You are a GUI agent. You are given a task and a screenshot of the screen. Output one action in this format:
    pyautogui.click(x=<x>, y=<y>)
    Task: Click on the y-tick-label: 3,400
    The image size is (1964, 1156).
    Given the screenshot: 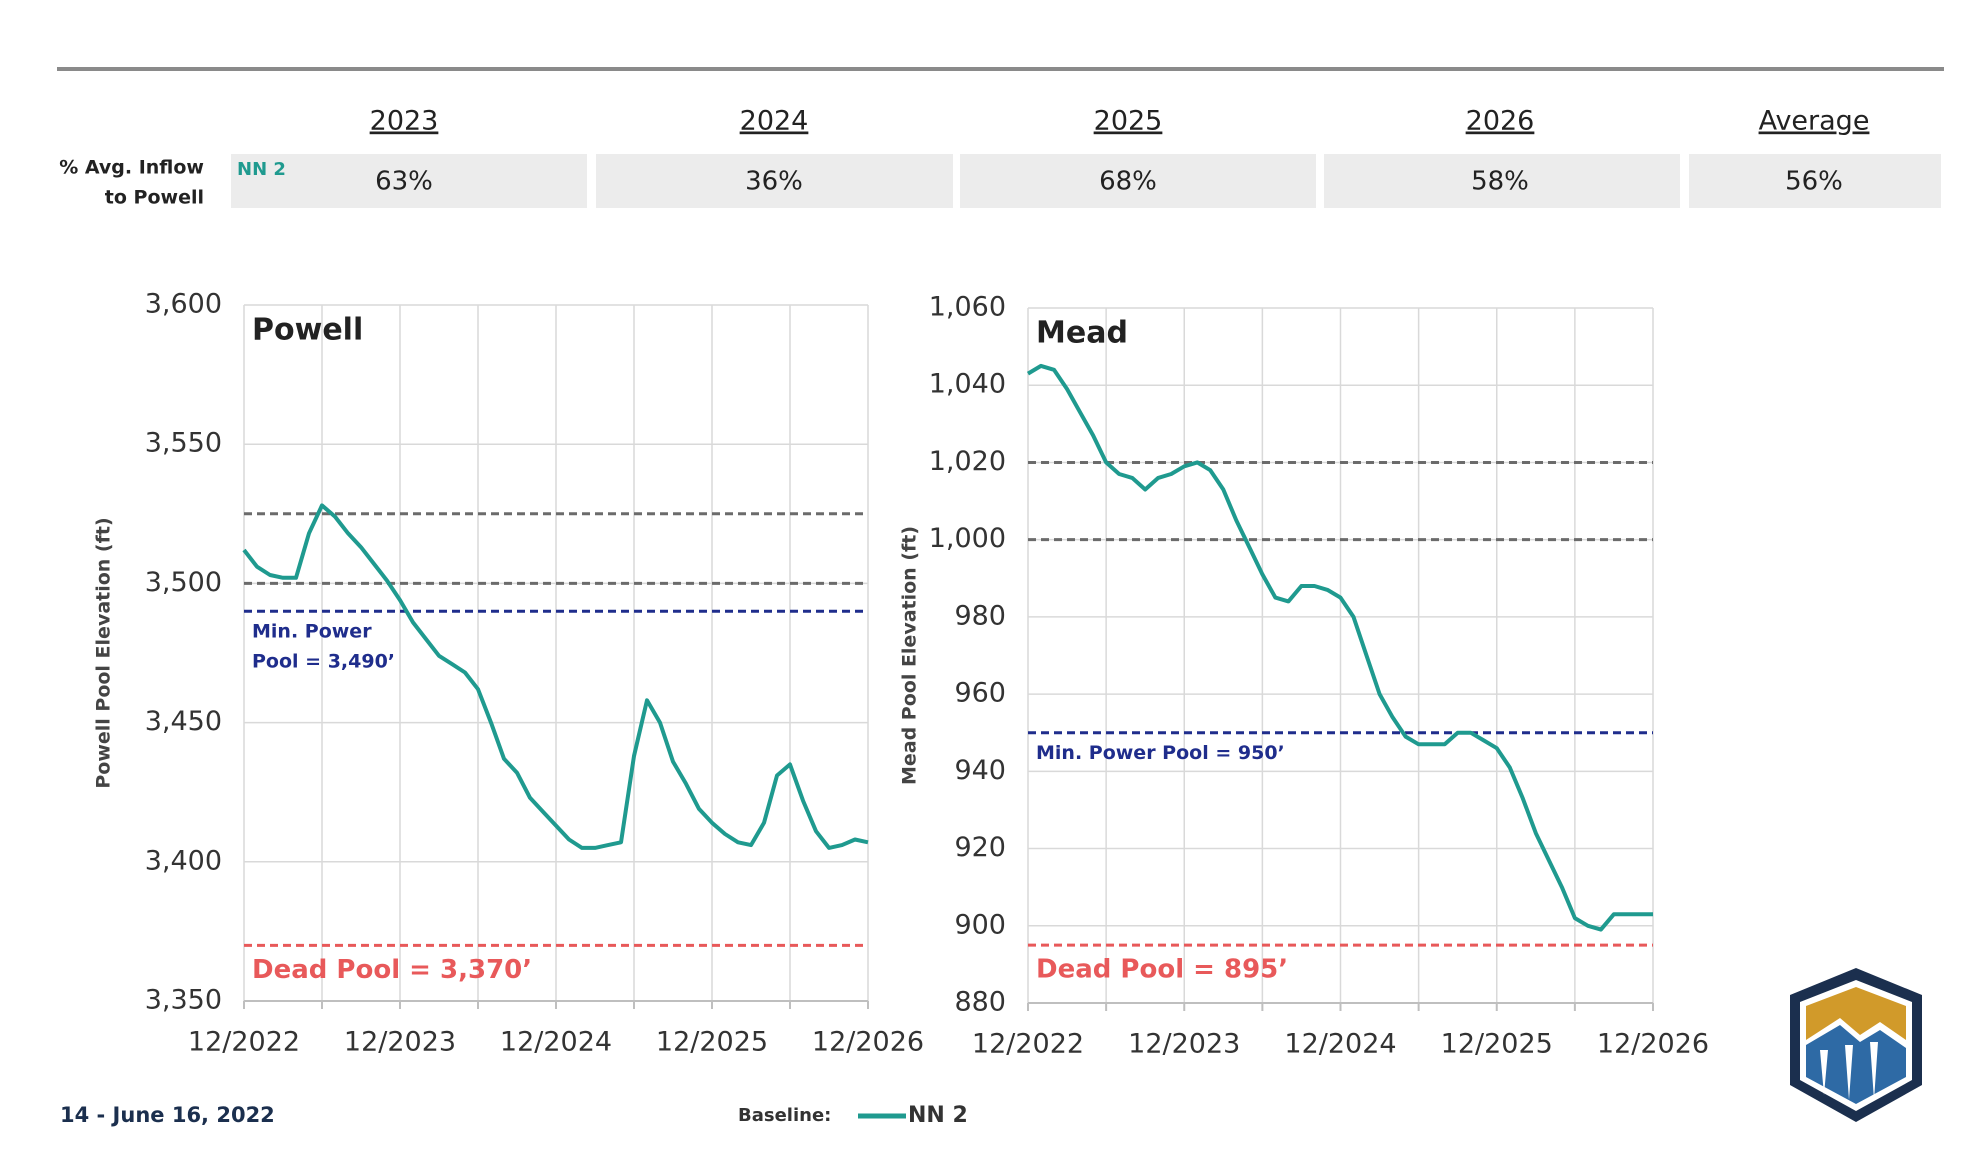 What is the action you would take?
    pyautogui.click(x=183, y=860)
    